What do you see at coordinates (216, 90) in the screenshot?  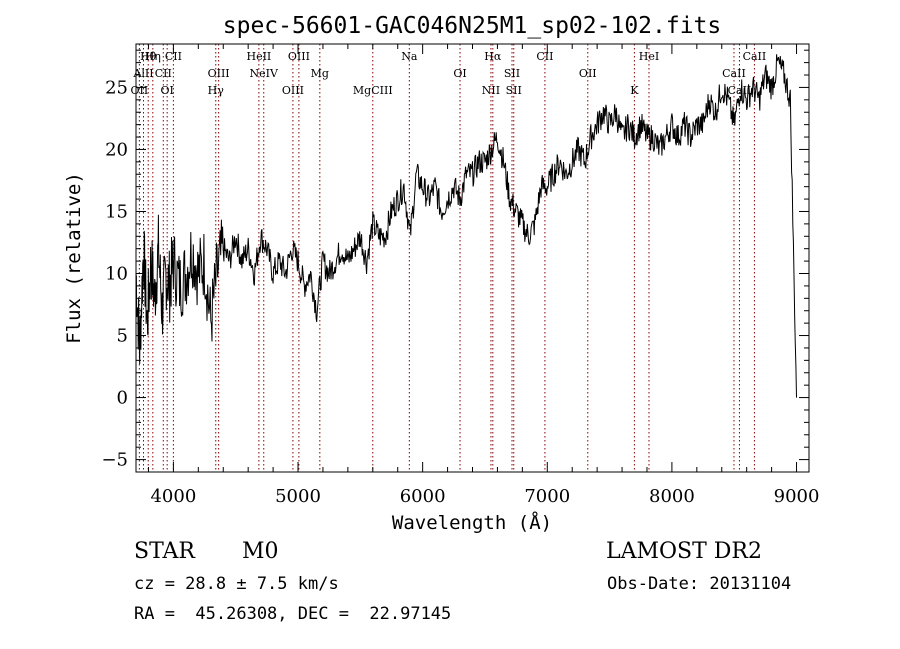 I see `marker-label: Hγ` at bounding box center [216, 90].